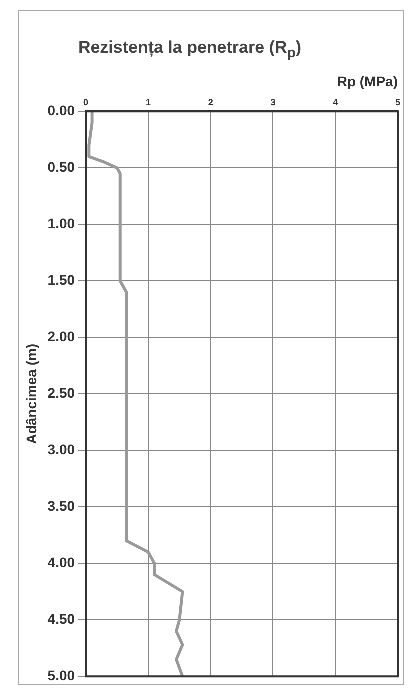  What do you see at coordinates (62, 562) in the screenshot?
I see `y-tick-label: 4.00` at bounding box center [62, 562].